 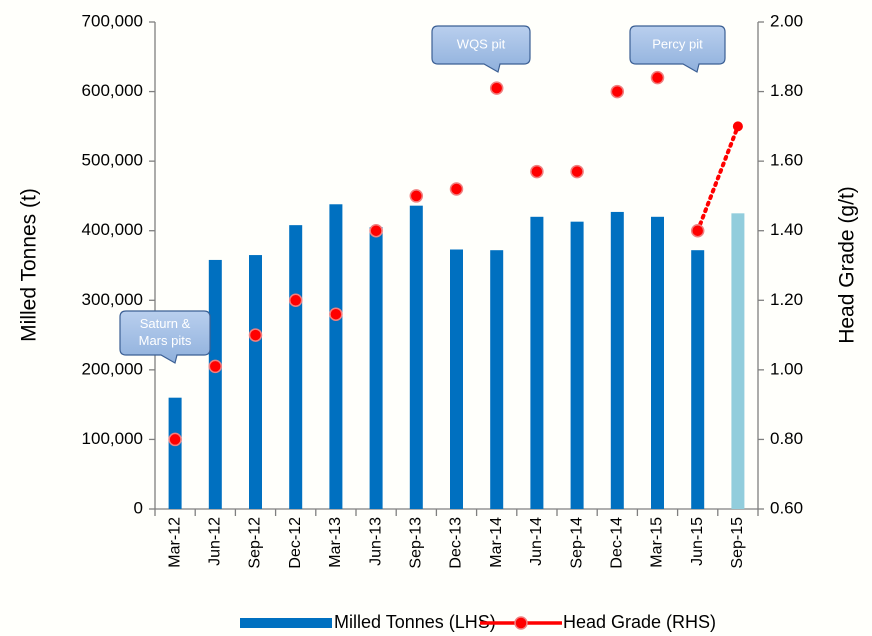 What do you see at coordinates (786, 438) in the screenshot?
I see `y2-tick-label: 0.80` at bounding box center [786, 438].